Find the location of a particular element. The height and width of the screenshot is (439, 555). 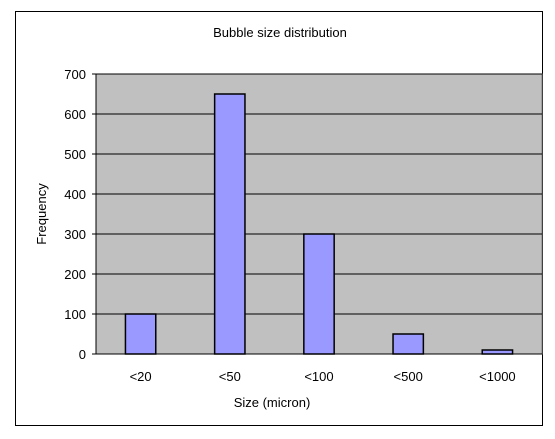

y-tick-label: 500 is located at coordinates (75, 154).